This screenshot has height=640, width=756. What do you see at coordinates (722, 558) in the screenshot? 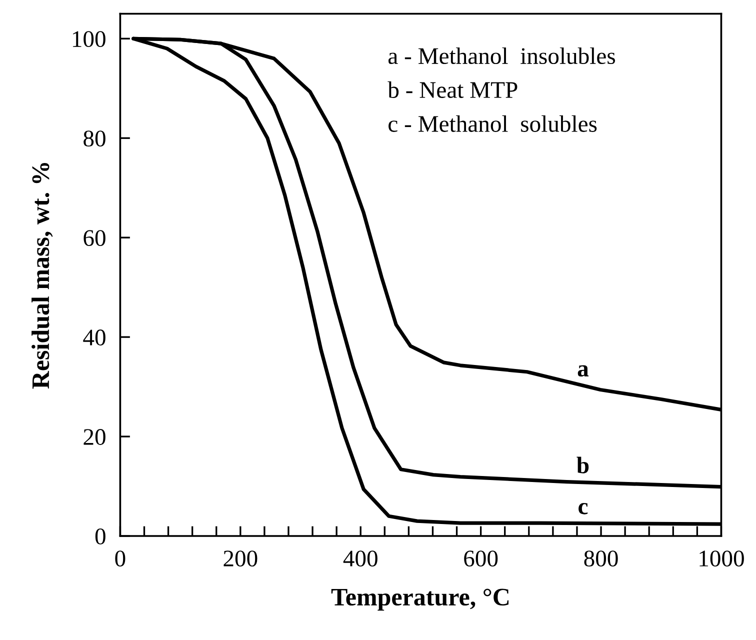
I see `x-tick-label: 1000` at bounding box center [722, 558].